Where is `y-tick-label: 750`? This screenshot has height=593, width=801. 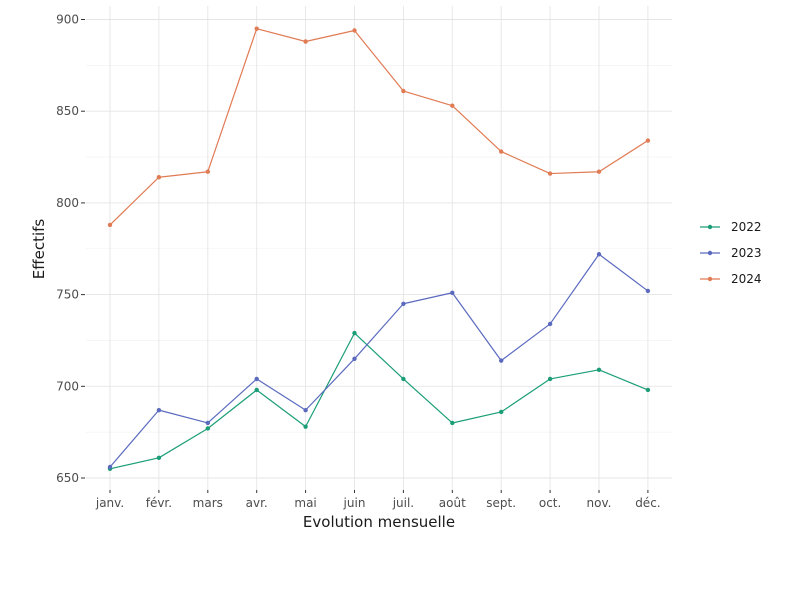 y-tick-label: 750 is located at coordinates (67, 295).